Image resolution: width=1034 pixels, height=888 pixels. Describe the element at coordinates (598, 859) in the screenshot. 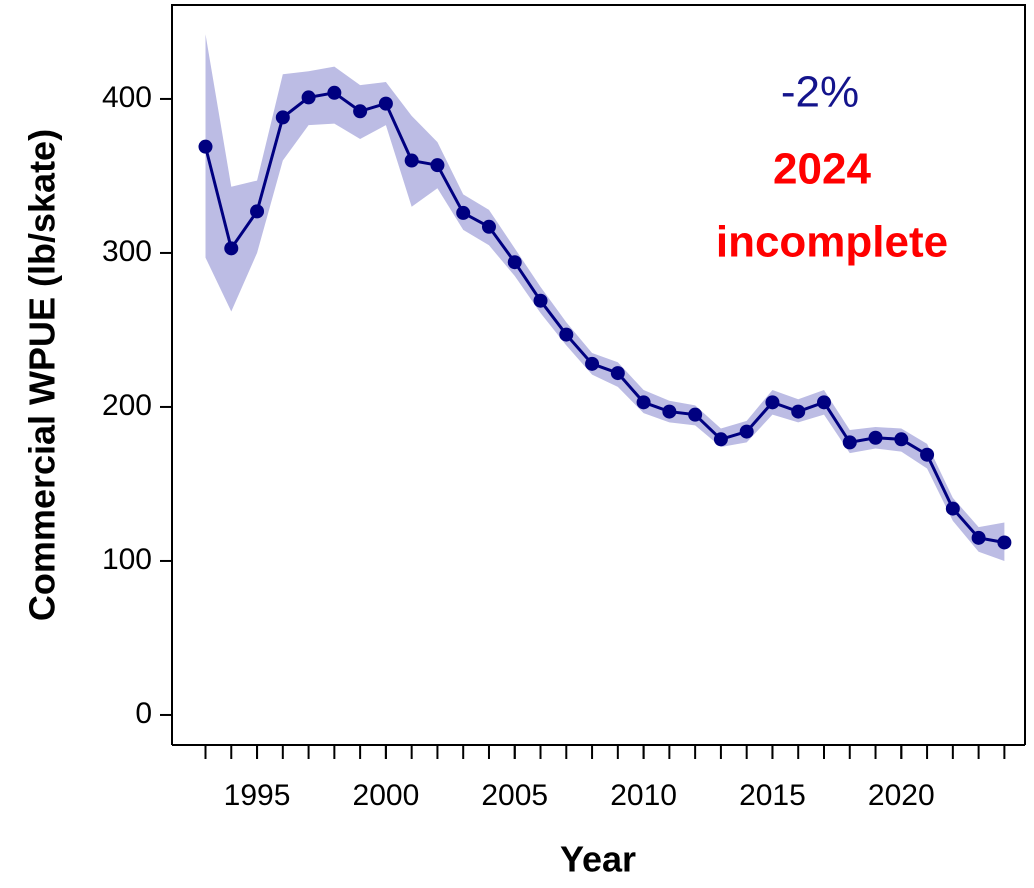

I see `x-axis-title: Year` at that location.